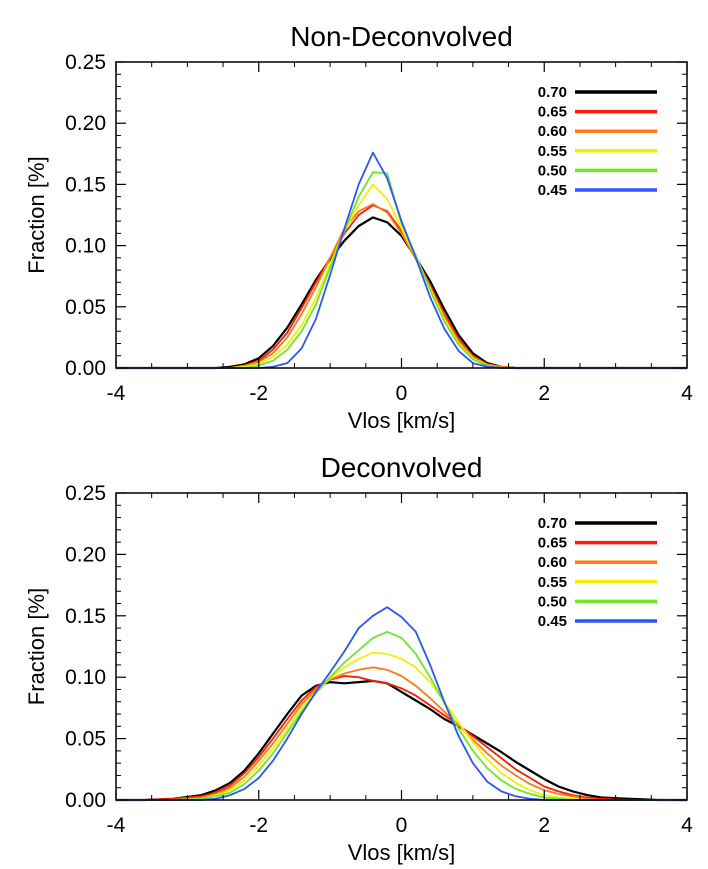 Image resolution: width=708 pixels, height=869 pixels. What do you see at coordinates (401, 36) in the screenshot?
I see `chart-title: Non-Deconvolved` at bounding box center [401, 36].